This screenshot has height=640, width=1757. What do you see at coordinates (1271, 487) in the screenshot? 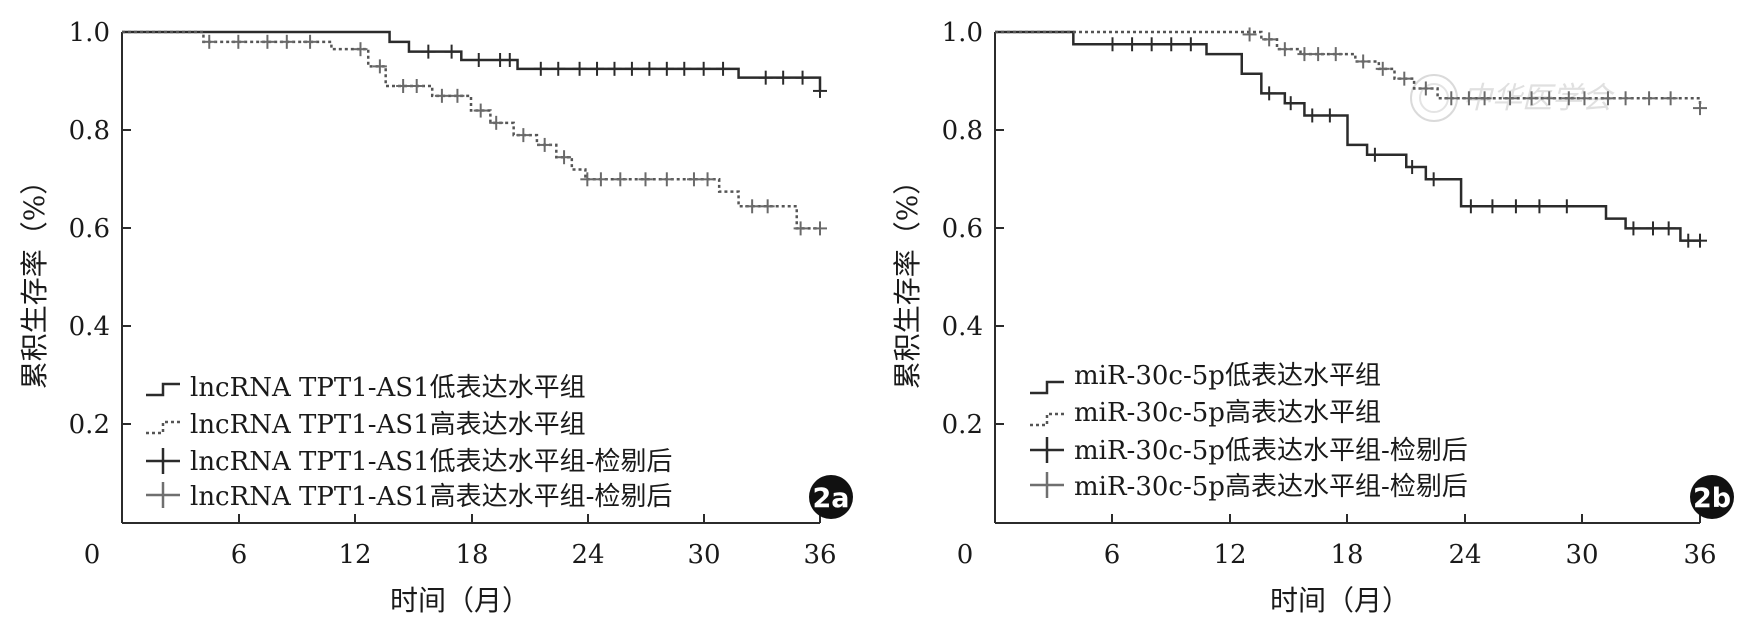
I see `legend-label: miR-30c-5p高表达水平组-检剔后` at bounding box center [1271, 487].